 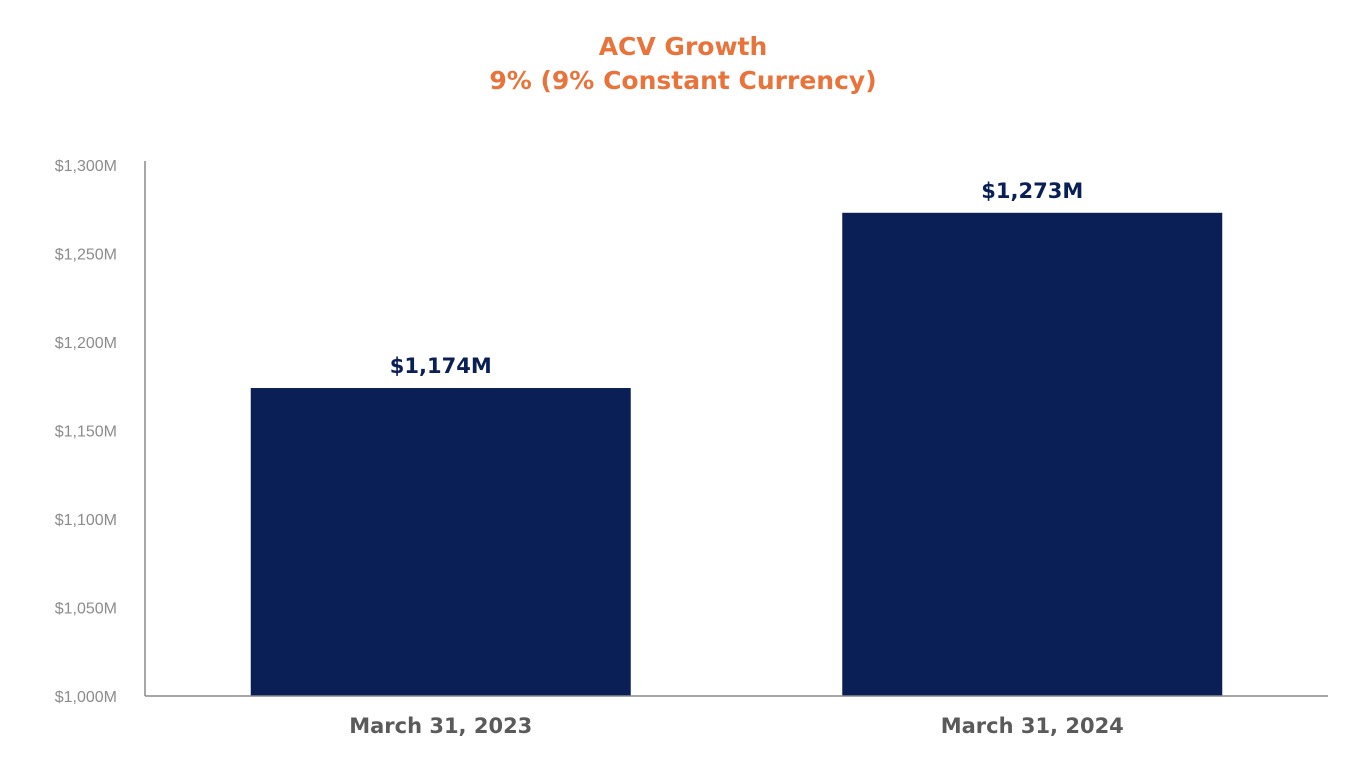 I want to click on data-label: $1,174M, so click(x=441, y=366).